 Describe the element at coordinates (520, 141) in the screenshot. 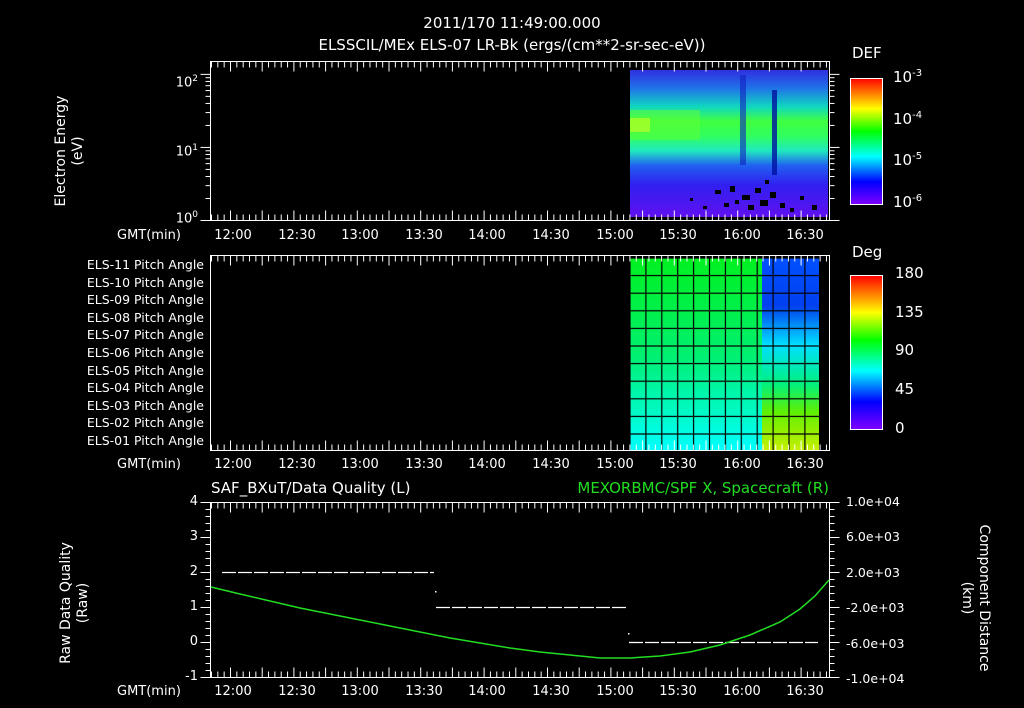

I see `energy-panel-frame` at that location.